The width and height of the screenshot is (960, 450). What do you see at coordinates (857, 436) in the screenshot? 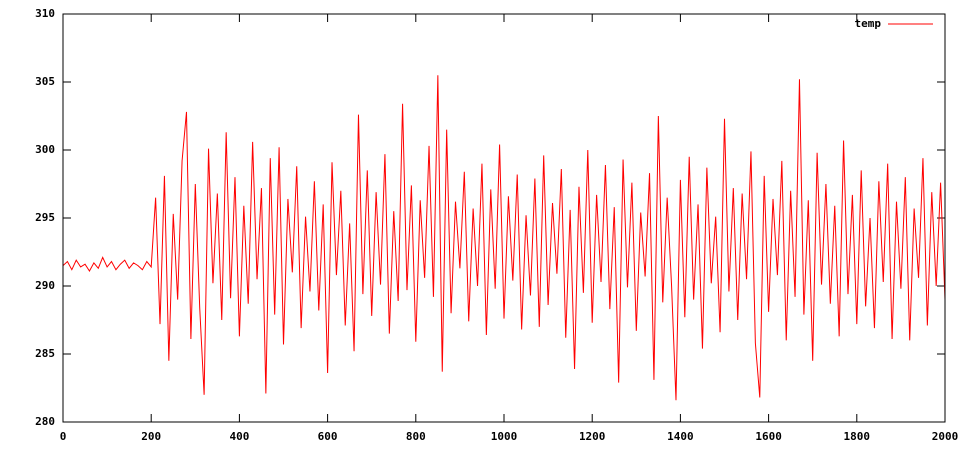
I see `x-tick-label: 1800` at bounding box center [857, 436].